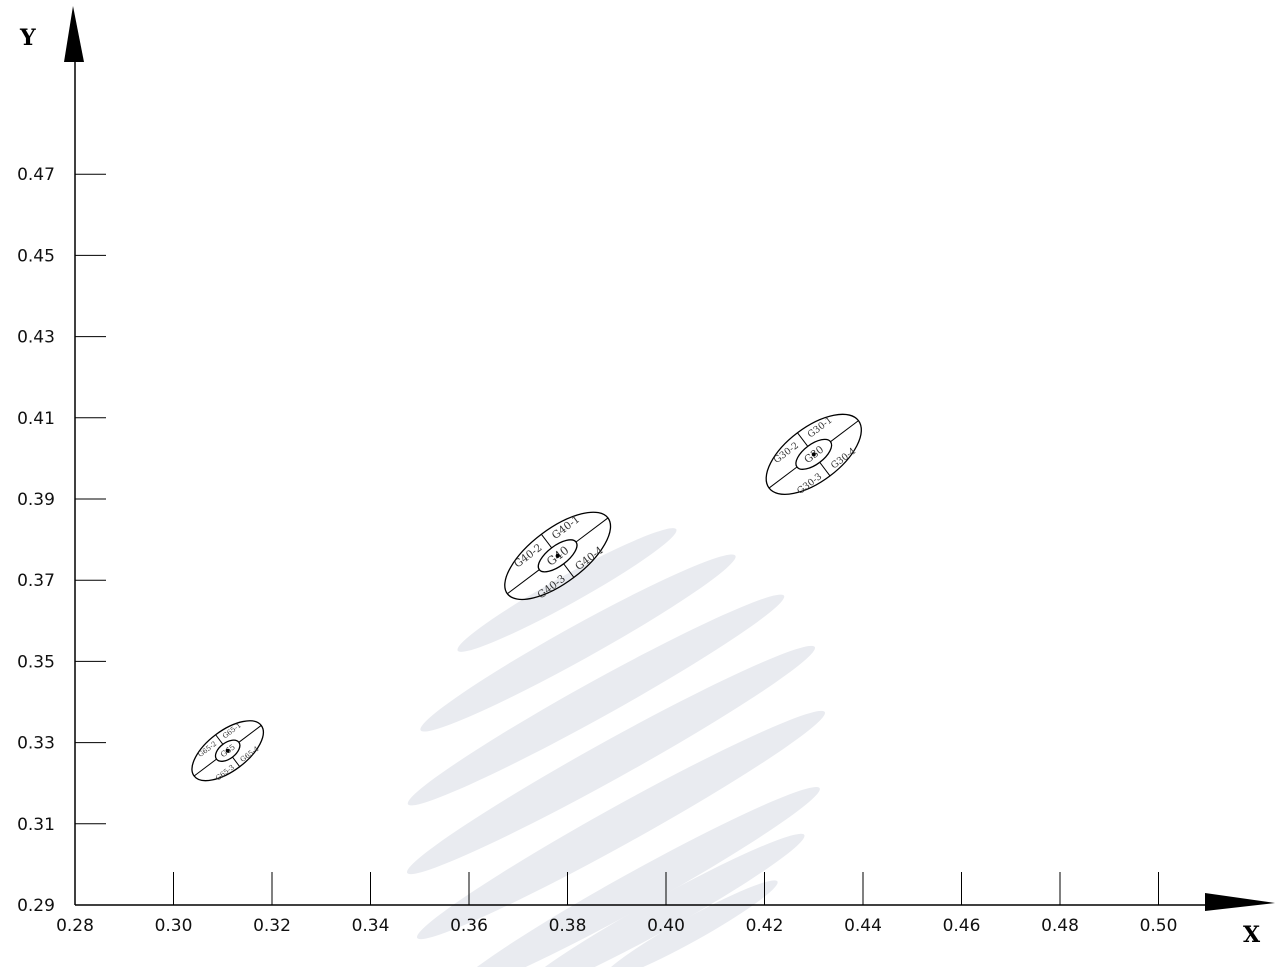  I want to click on x-tick-label: 0.34, so click(371, 926).